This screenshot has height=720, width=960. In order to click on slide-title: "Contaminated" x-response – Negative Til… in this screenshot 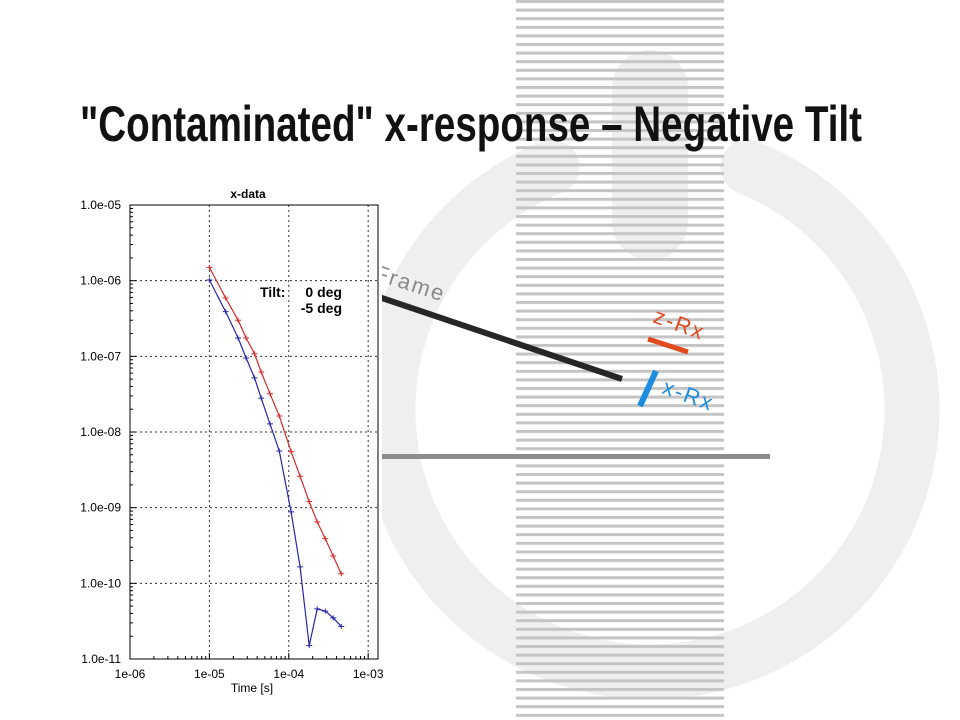, I will do `click(471, 124)`.